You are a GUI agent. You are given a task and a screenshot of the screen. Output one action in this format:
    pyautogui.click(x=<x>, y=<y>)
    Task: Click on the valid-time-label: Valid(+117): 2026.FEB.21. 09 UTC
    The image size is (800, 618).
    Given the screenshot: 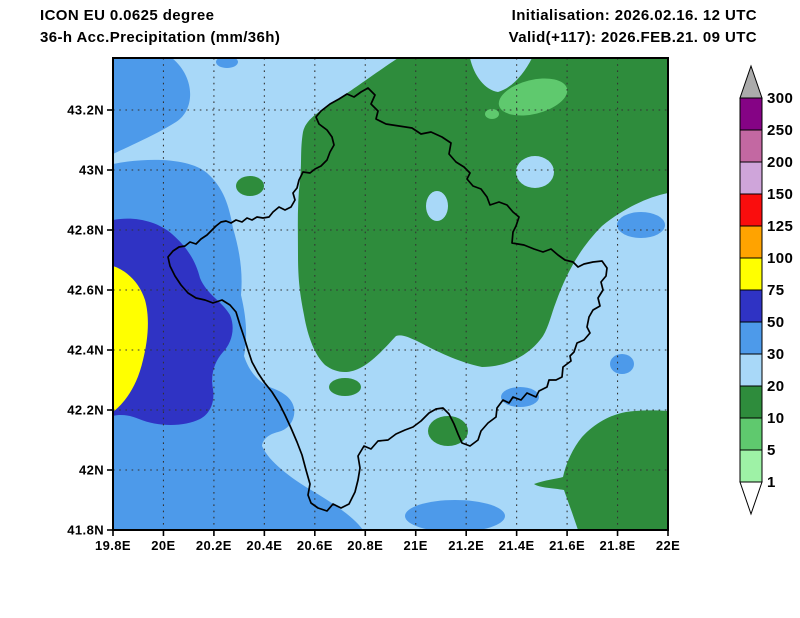 What is the action you would take?
    pyautogui.click(x=633, y=37)
    